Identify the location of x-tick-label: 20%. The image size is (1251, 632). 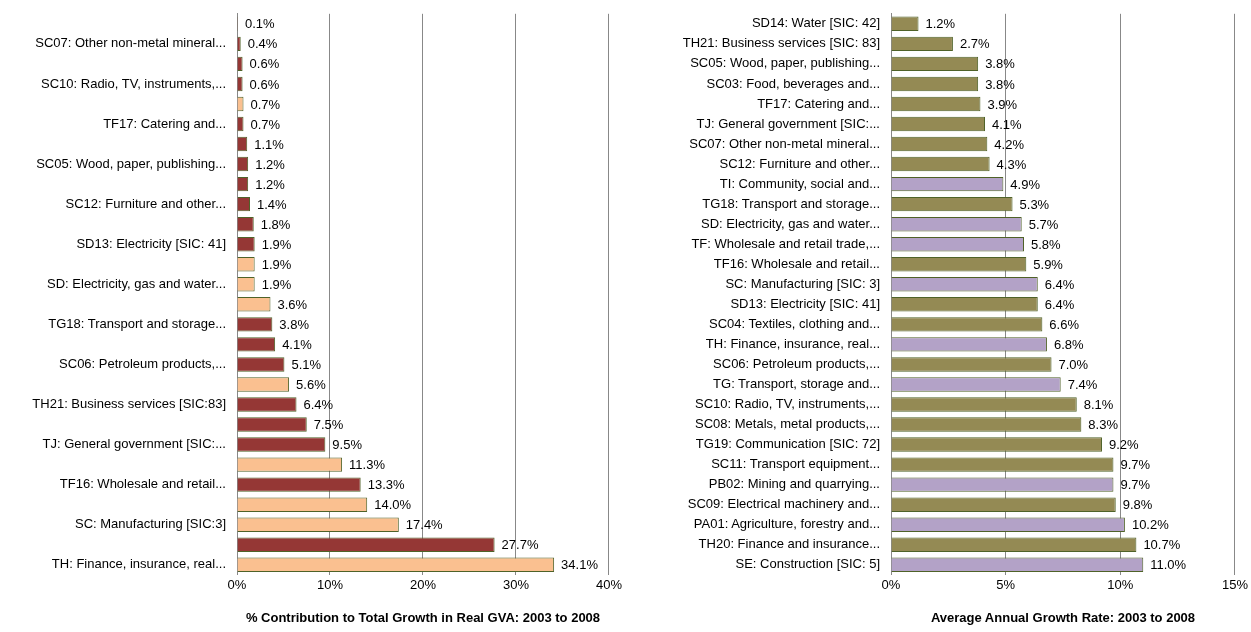
(423, 585).